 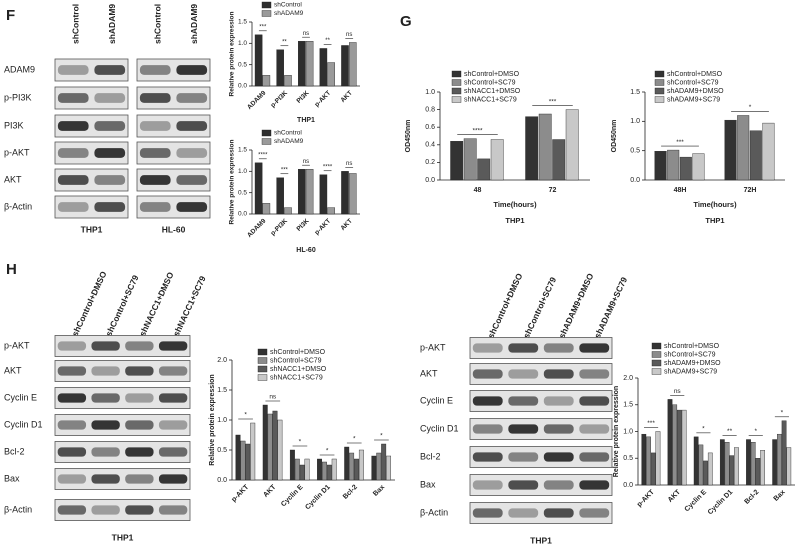 I want to click on protein-label: Cyclin D1, so click(x=23, y=424).